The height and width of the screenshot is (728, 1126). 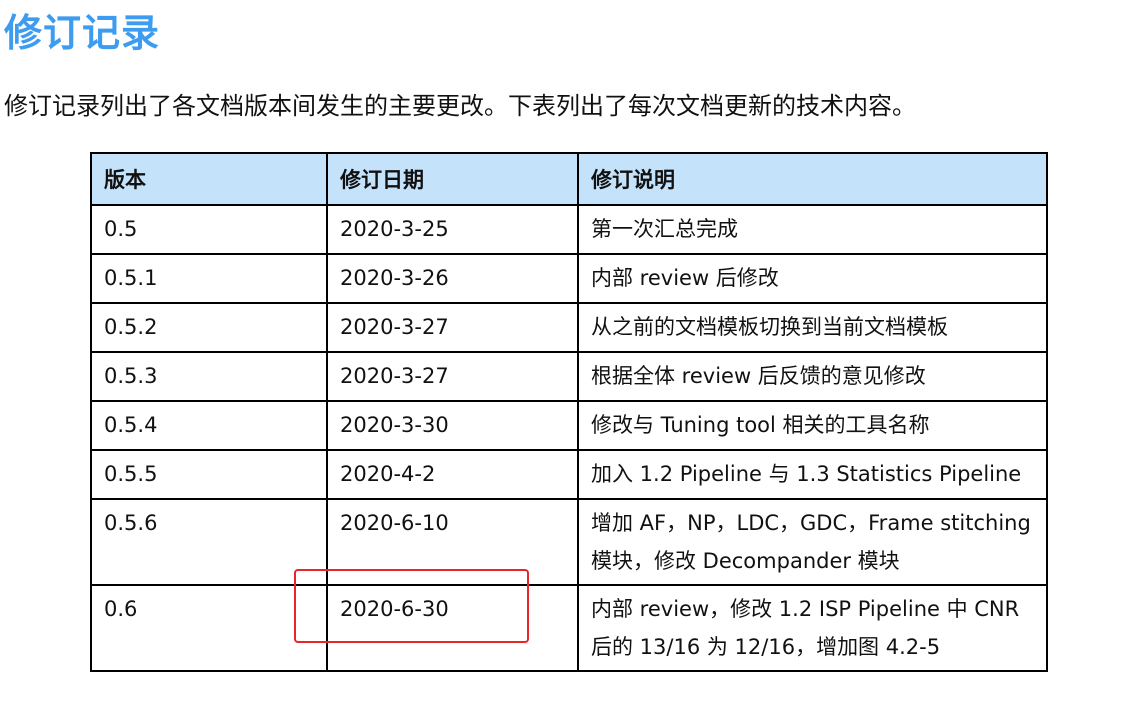 I want to click on table-row: 0.5.4 2020-3-30 修改与 Tuning tool 相关的工具名称, so click(x=569, y=425).